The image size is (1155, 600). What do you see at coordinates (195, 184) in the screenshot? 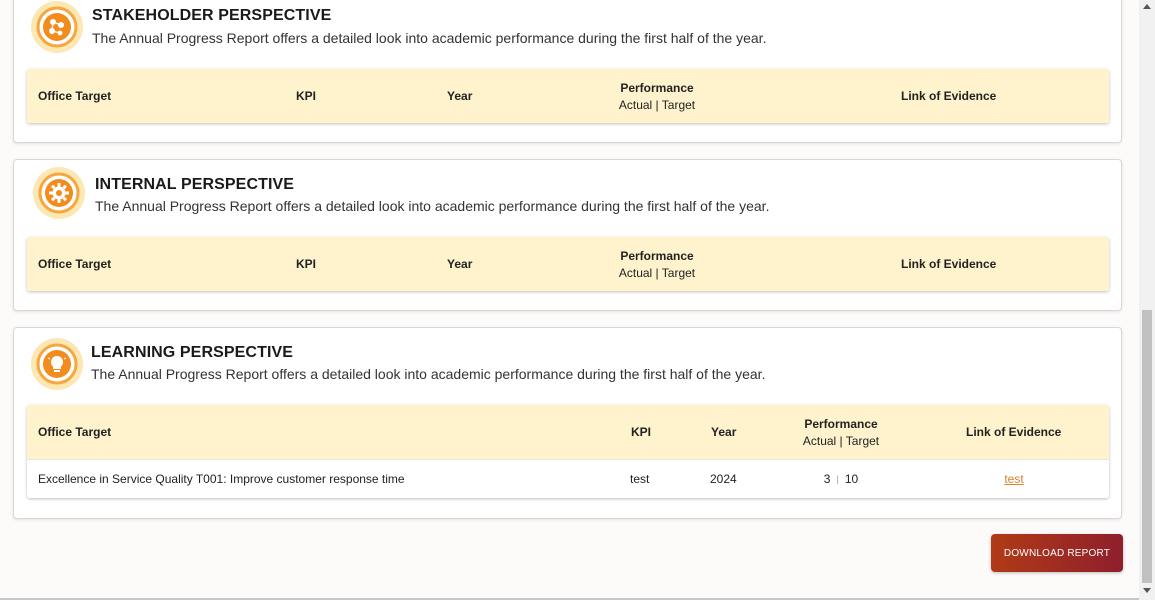
I see `section-title: INTERNAL PERSPECTIVE` at bounding box center [195, 184].